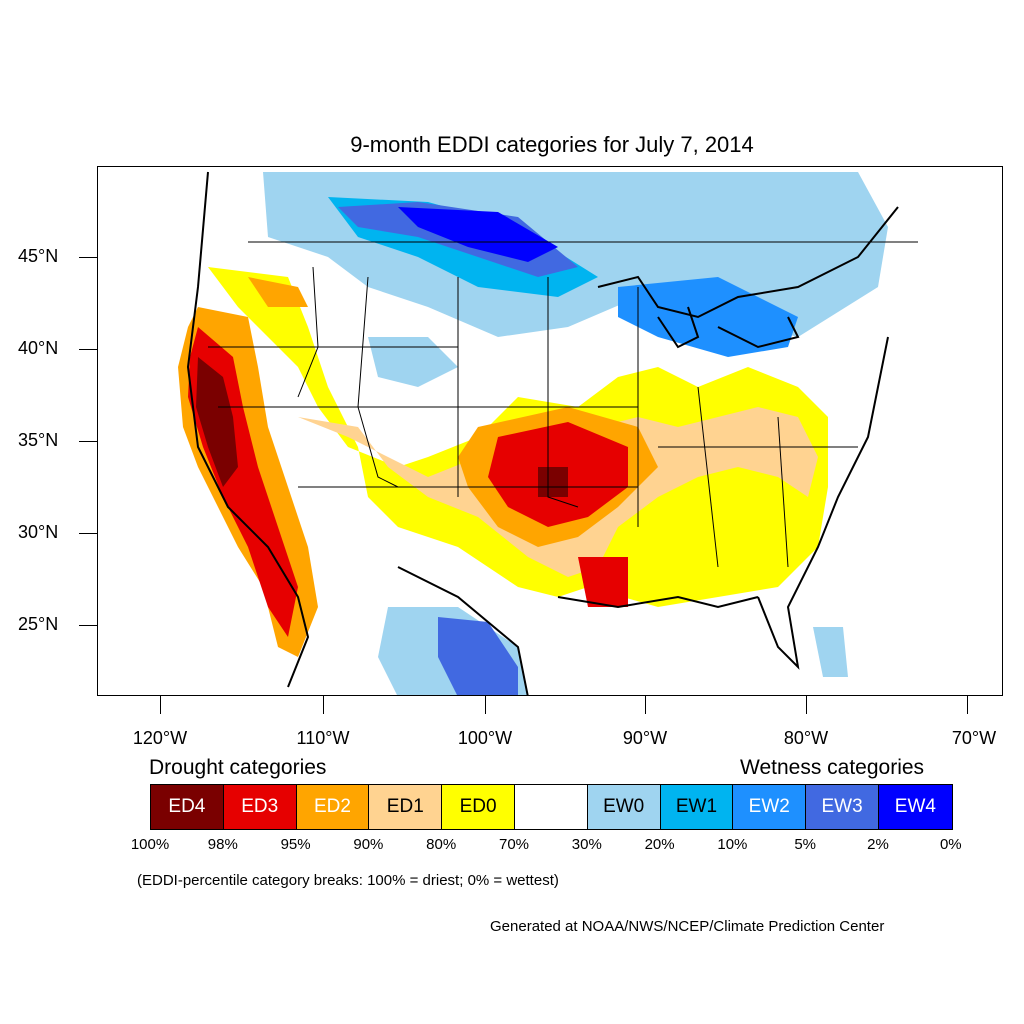  What do you see at coordinates (915, 807) in the screenshot?
I see `legend-swatch-ew4: EW4` at bounding box center [915, 807].